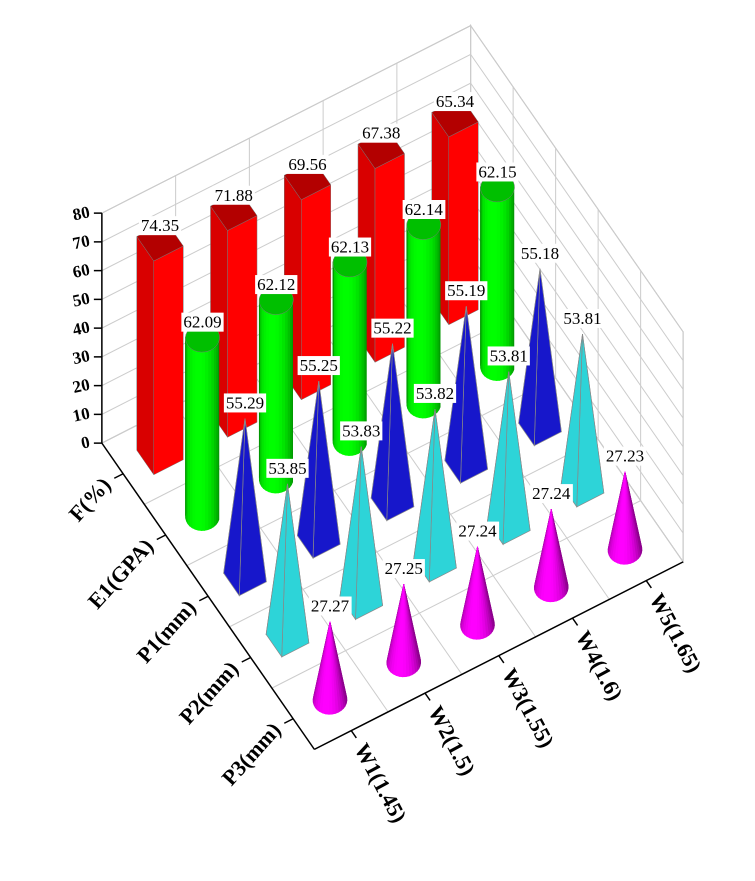  What do you see at coordinates (81, 328) in the screenshot?
I see `z-tick-label: 40` at bounding box center [81, 328].